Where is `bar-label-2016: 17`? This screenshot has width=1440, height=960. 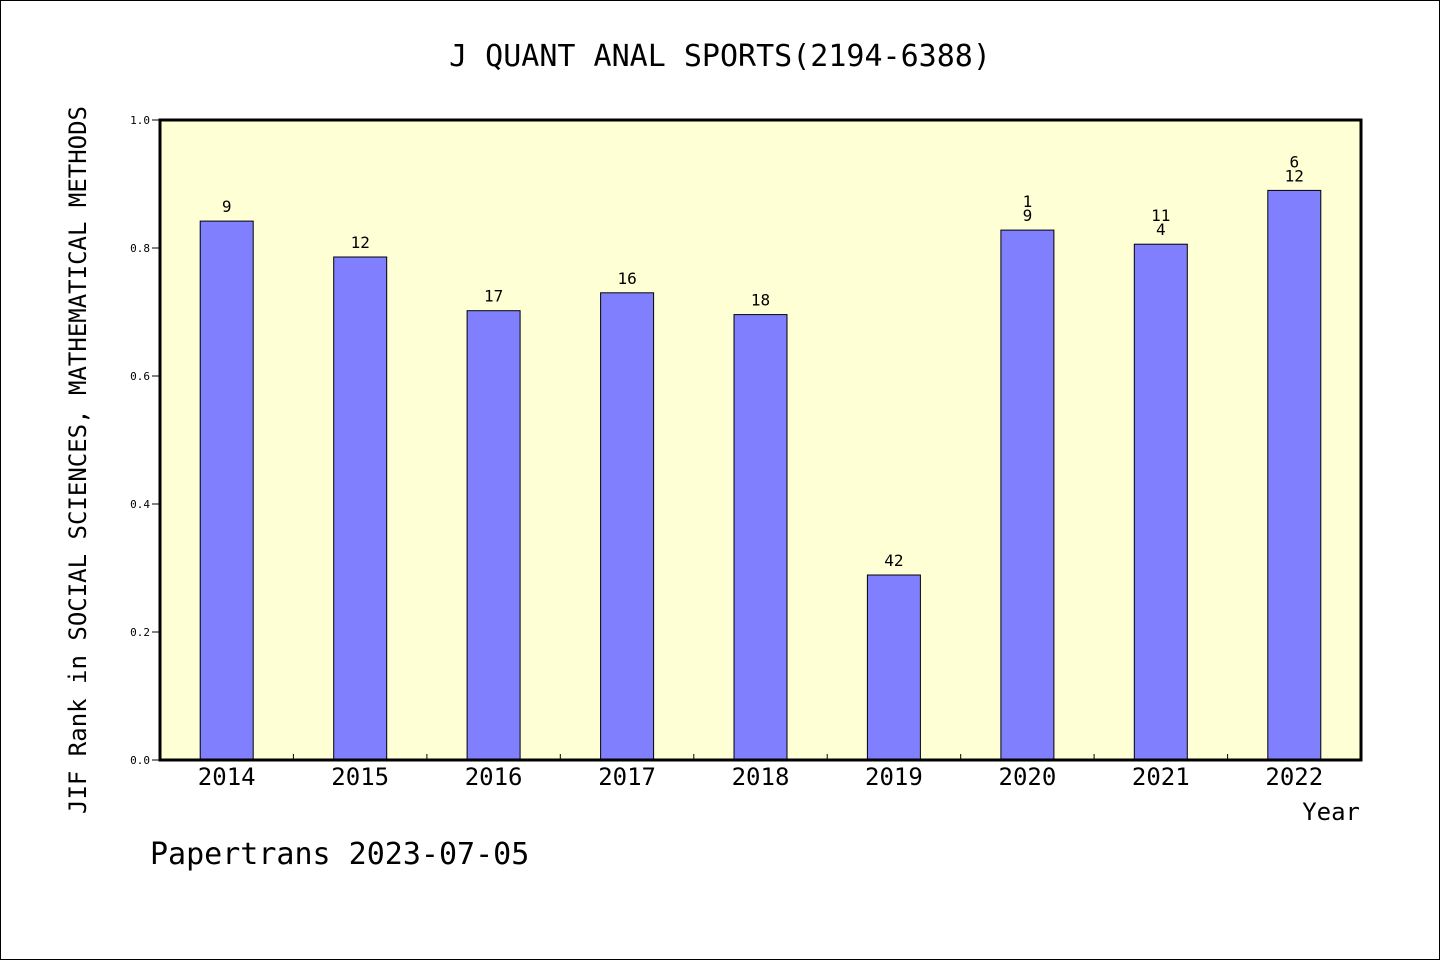
bar-label-2016: 17 is located at coordinates (493, 296).